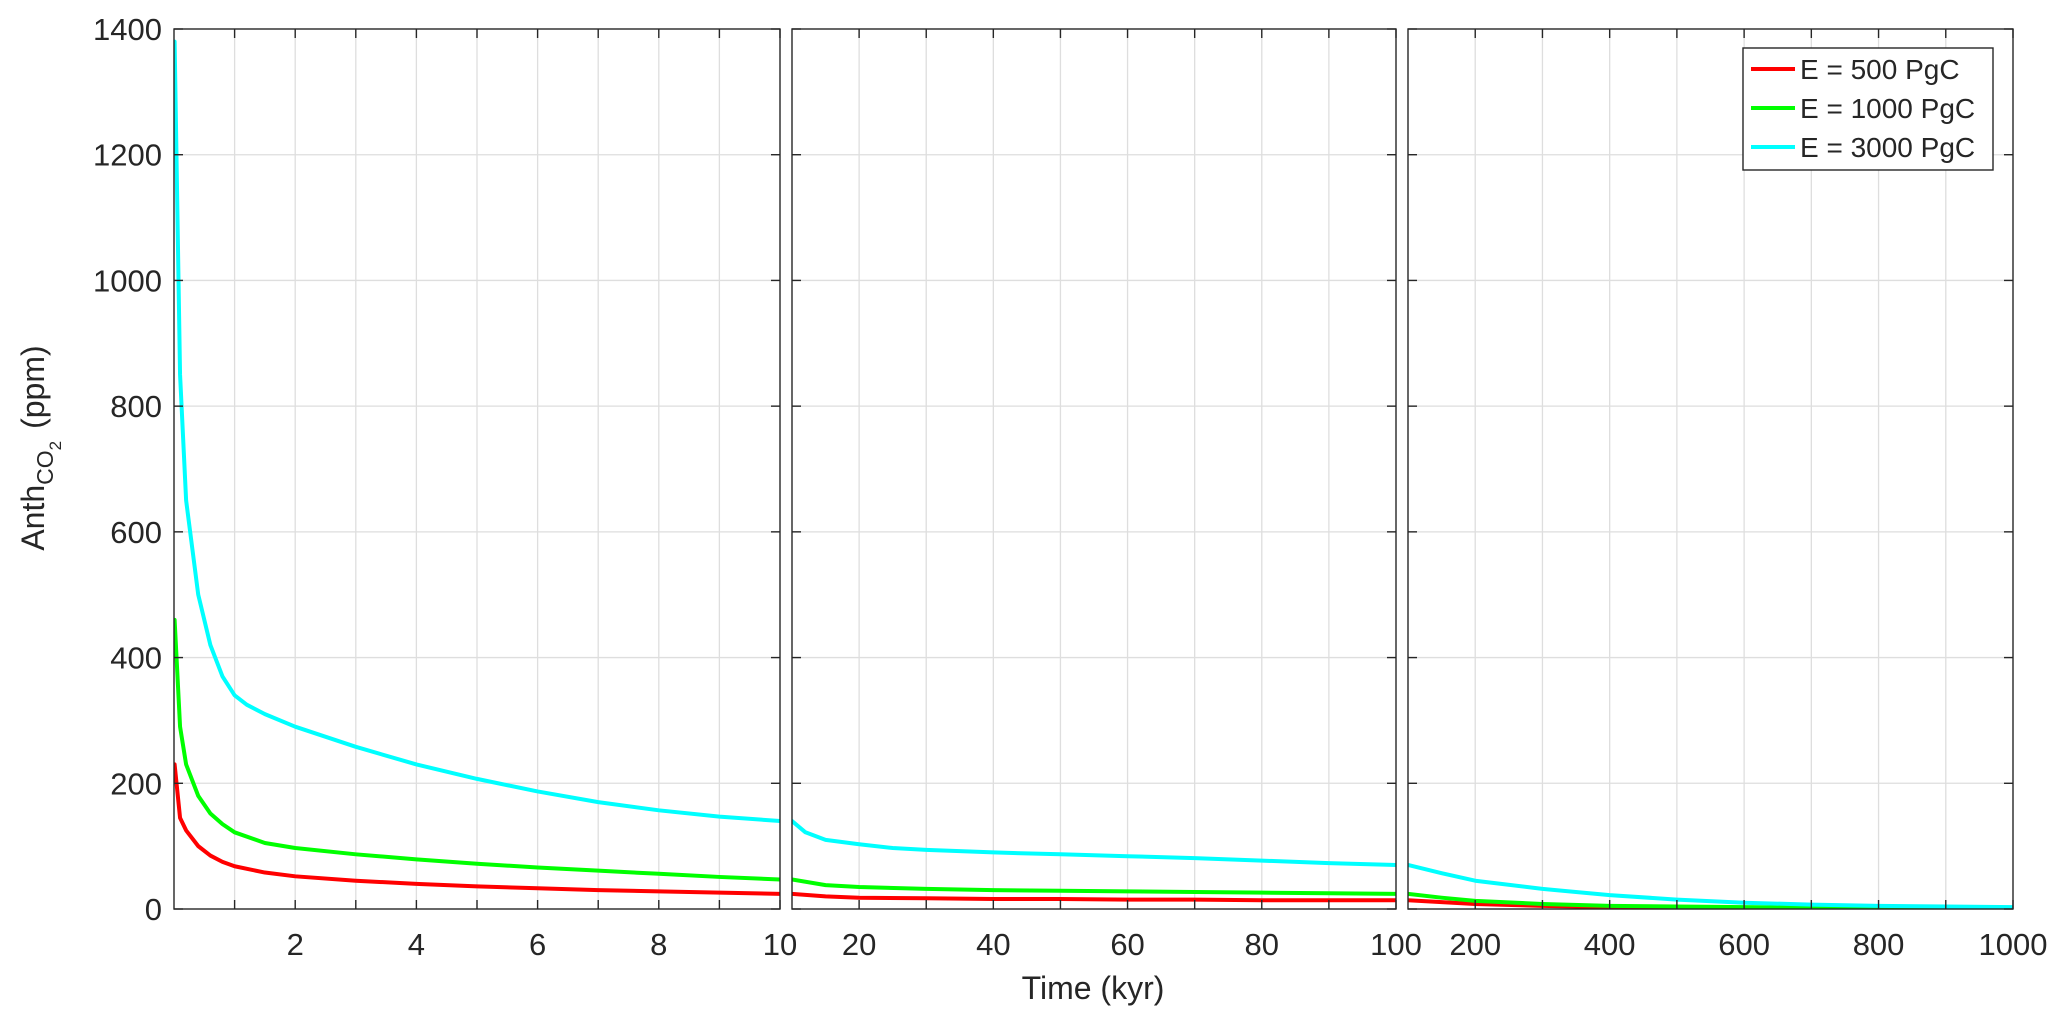 This screenshot has width=2067, height=1031. What do you see at coordinates (127, 155) in the screenshot?
I see `y-tick-label: 1200` at bounding box center [127, 155].